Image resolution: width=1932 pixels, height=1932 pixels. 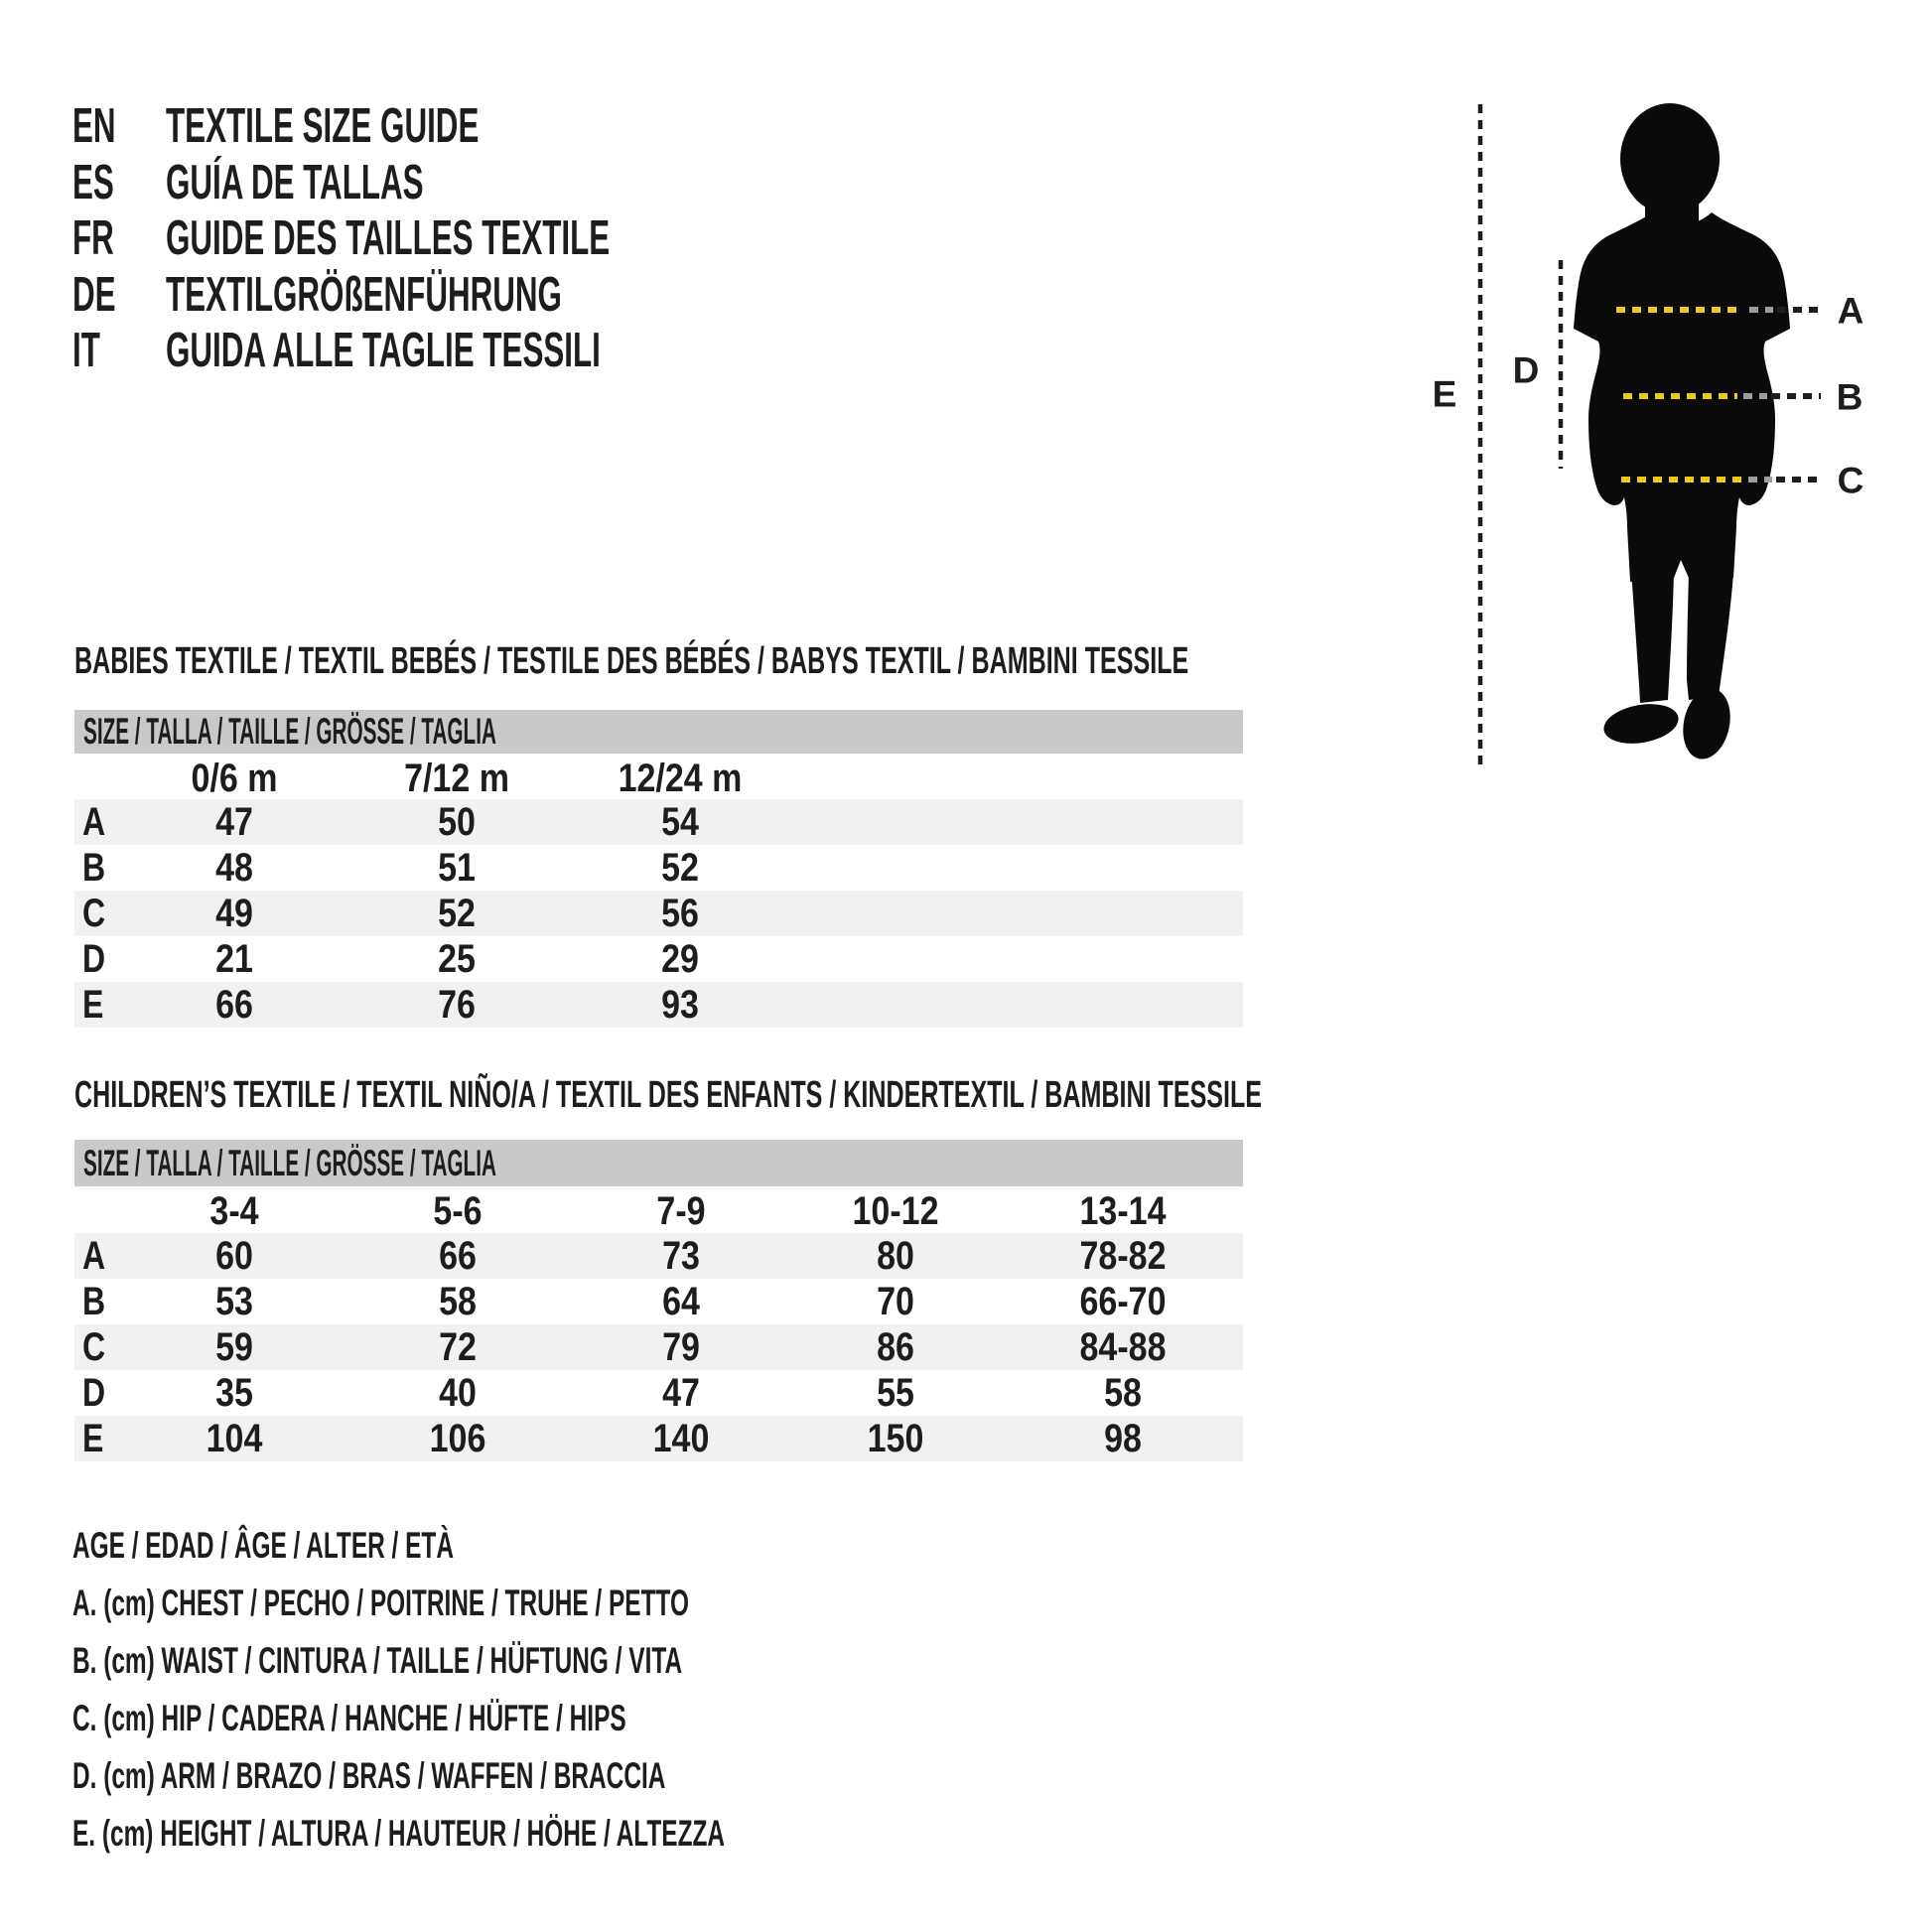 I want to click on child-silhouette, so click(x=1682, y=431).